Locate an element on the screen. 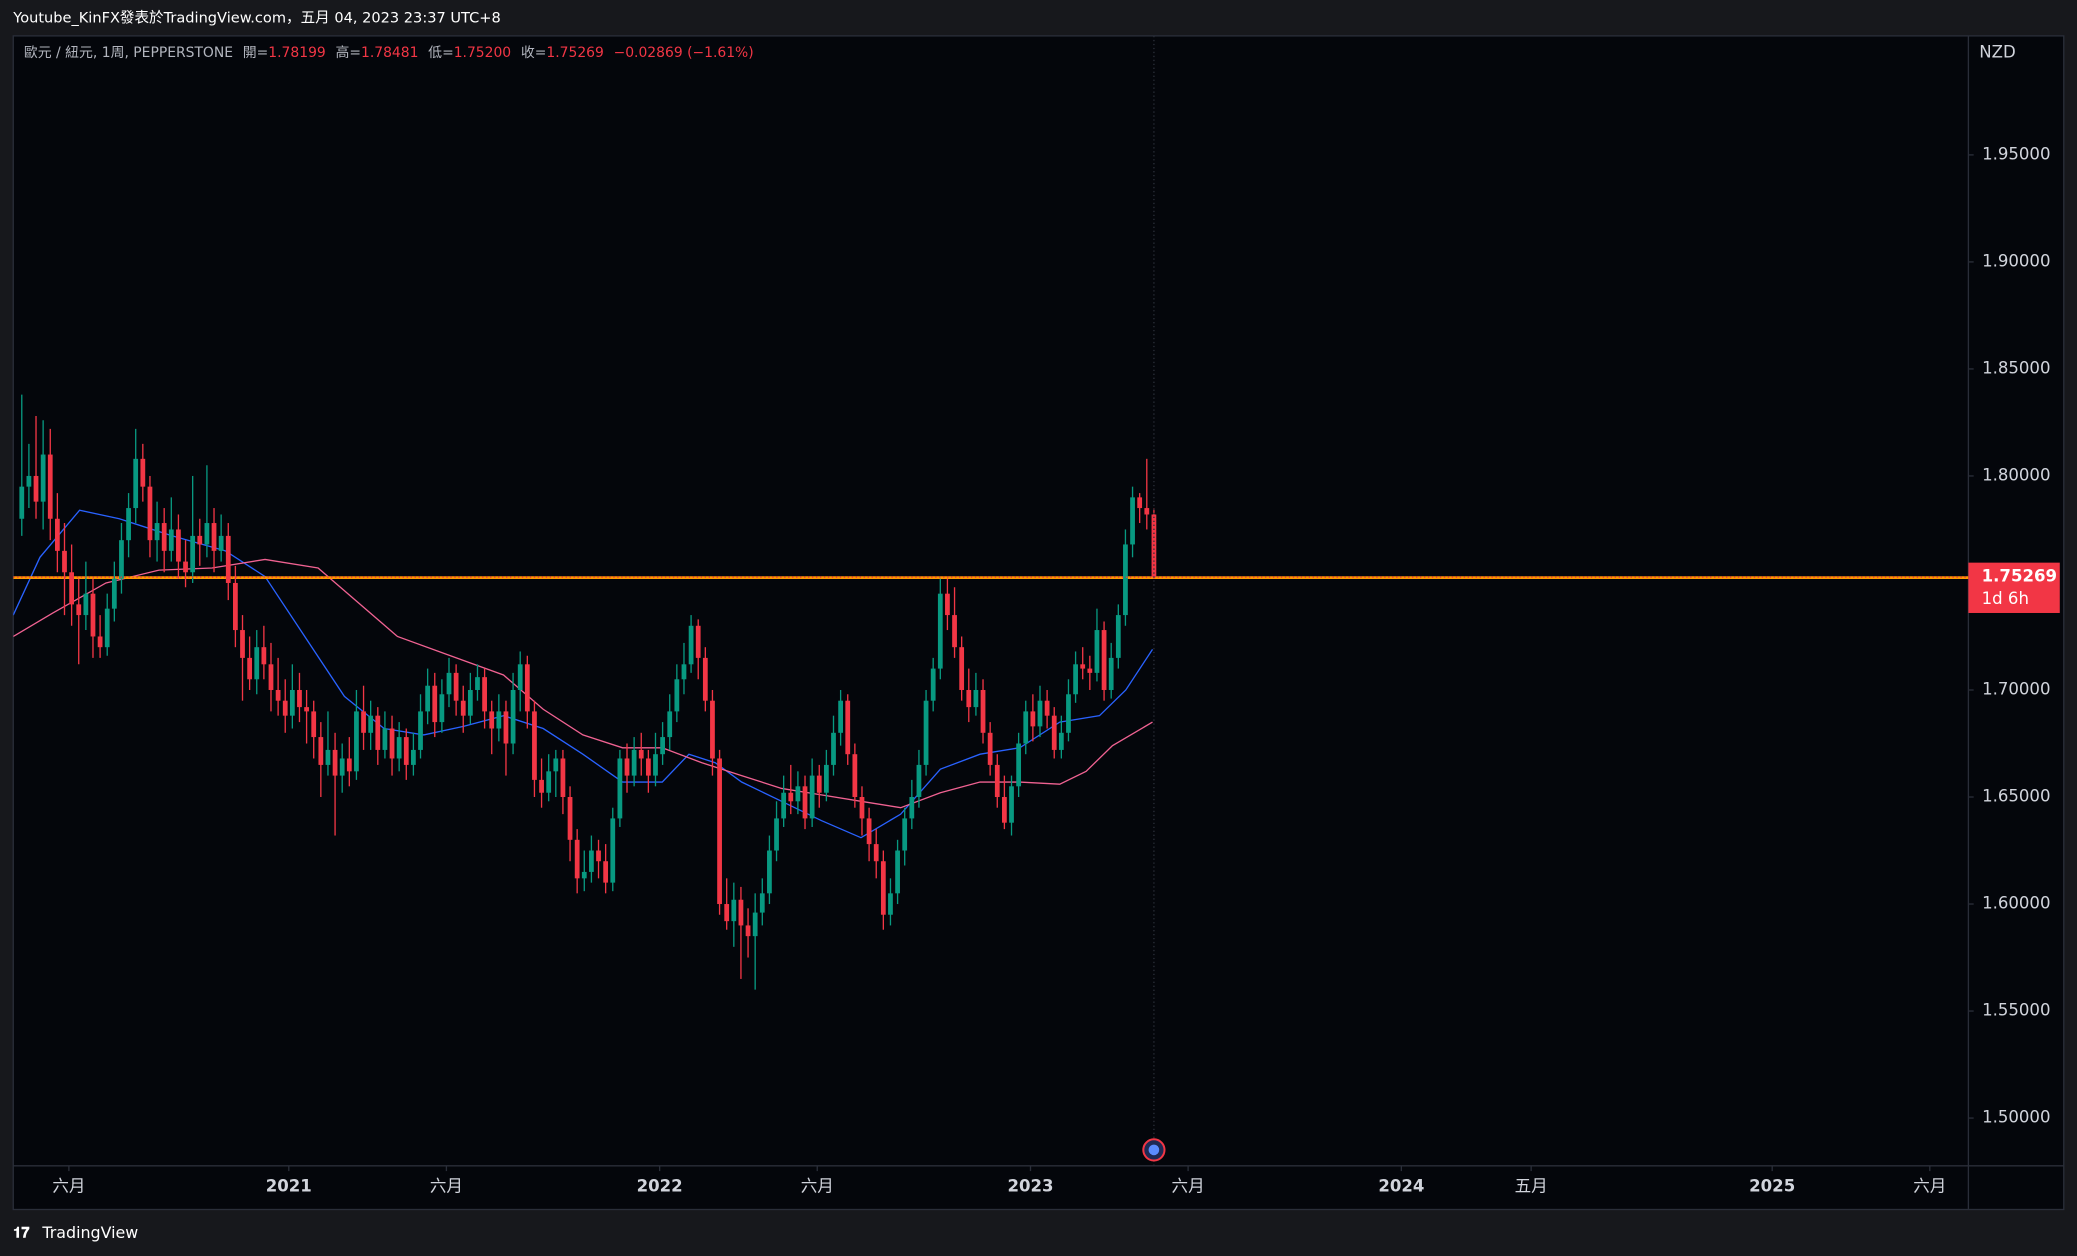 Image resolution: width=2077 pixels, height=1256 pixels. moving-average is located at coordinates (583, 683).